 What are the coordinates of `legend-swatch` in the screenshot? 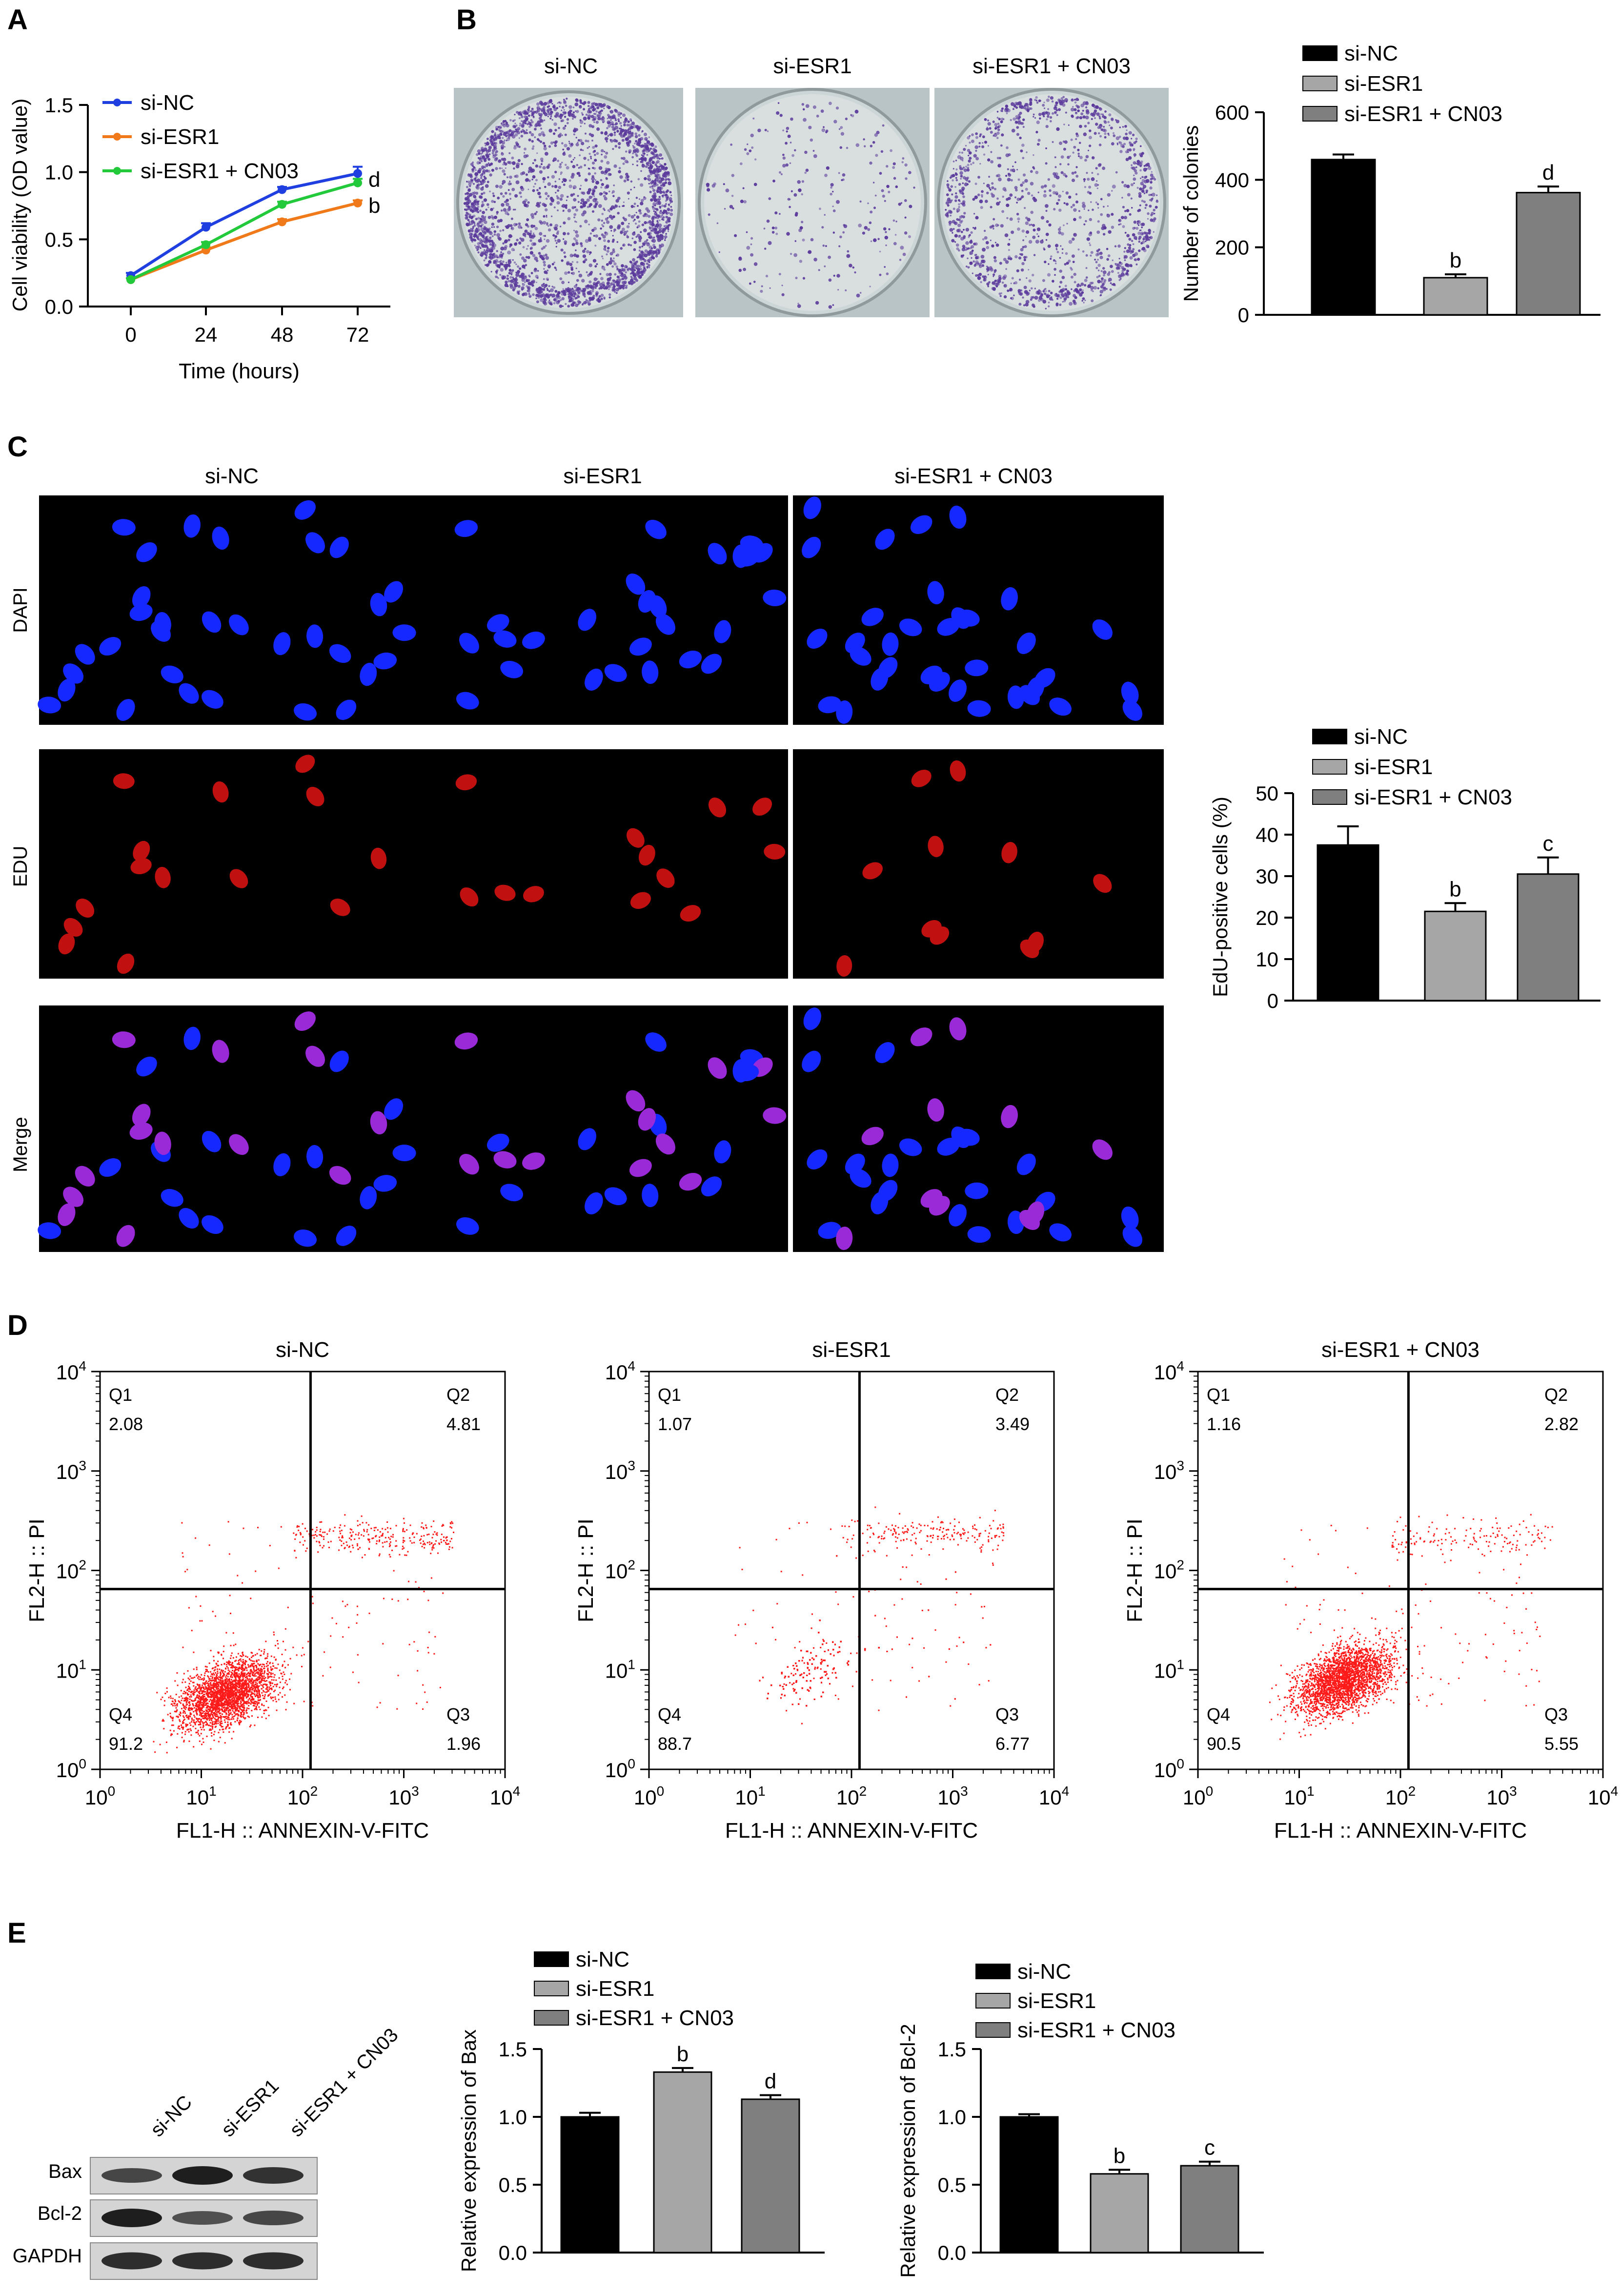 It's located at (1329, 797).